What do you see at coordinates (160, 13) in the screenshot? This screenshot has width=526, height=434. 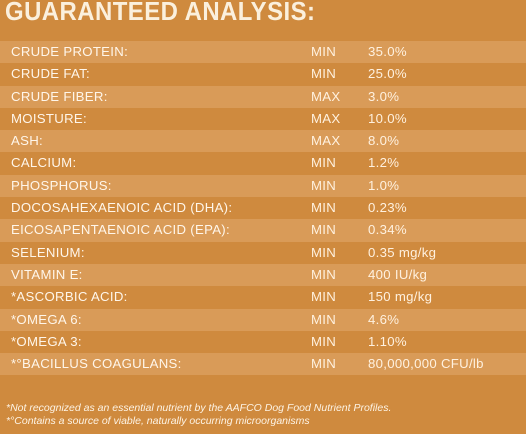 I see `page-title: GUARANTEED ANALYSIS:` at bounding box center [160, 13].